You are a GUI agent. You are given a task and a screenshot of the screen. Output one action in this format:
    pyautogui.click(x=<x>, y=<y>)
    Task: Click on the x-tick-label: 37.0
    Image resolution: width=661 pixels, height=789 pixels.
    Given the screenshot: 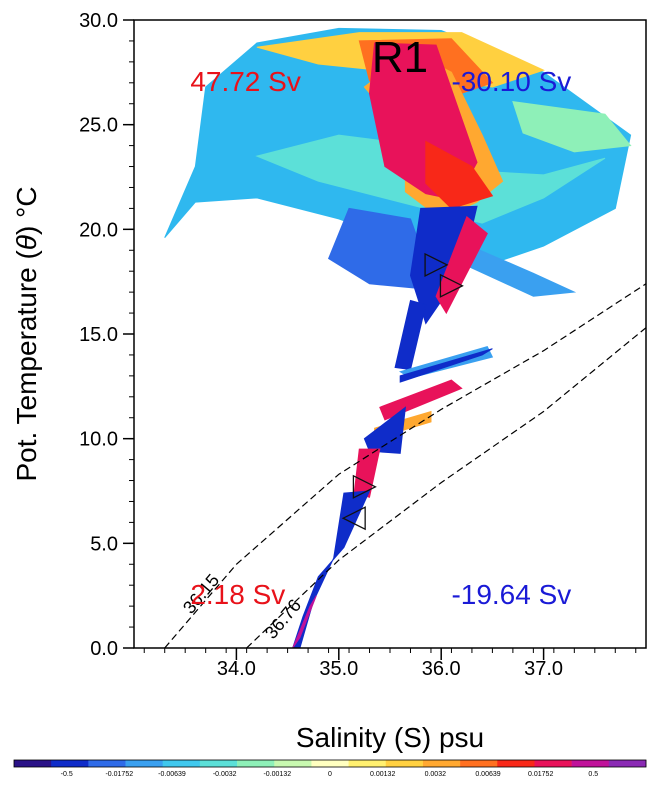 What is the action you would take?
    pyautogui.click(x=543, y=669)
    